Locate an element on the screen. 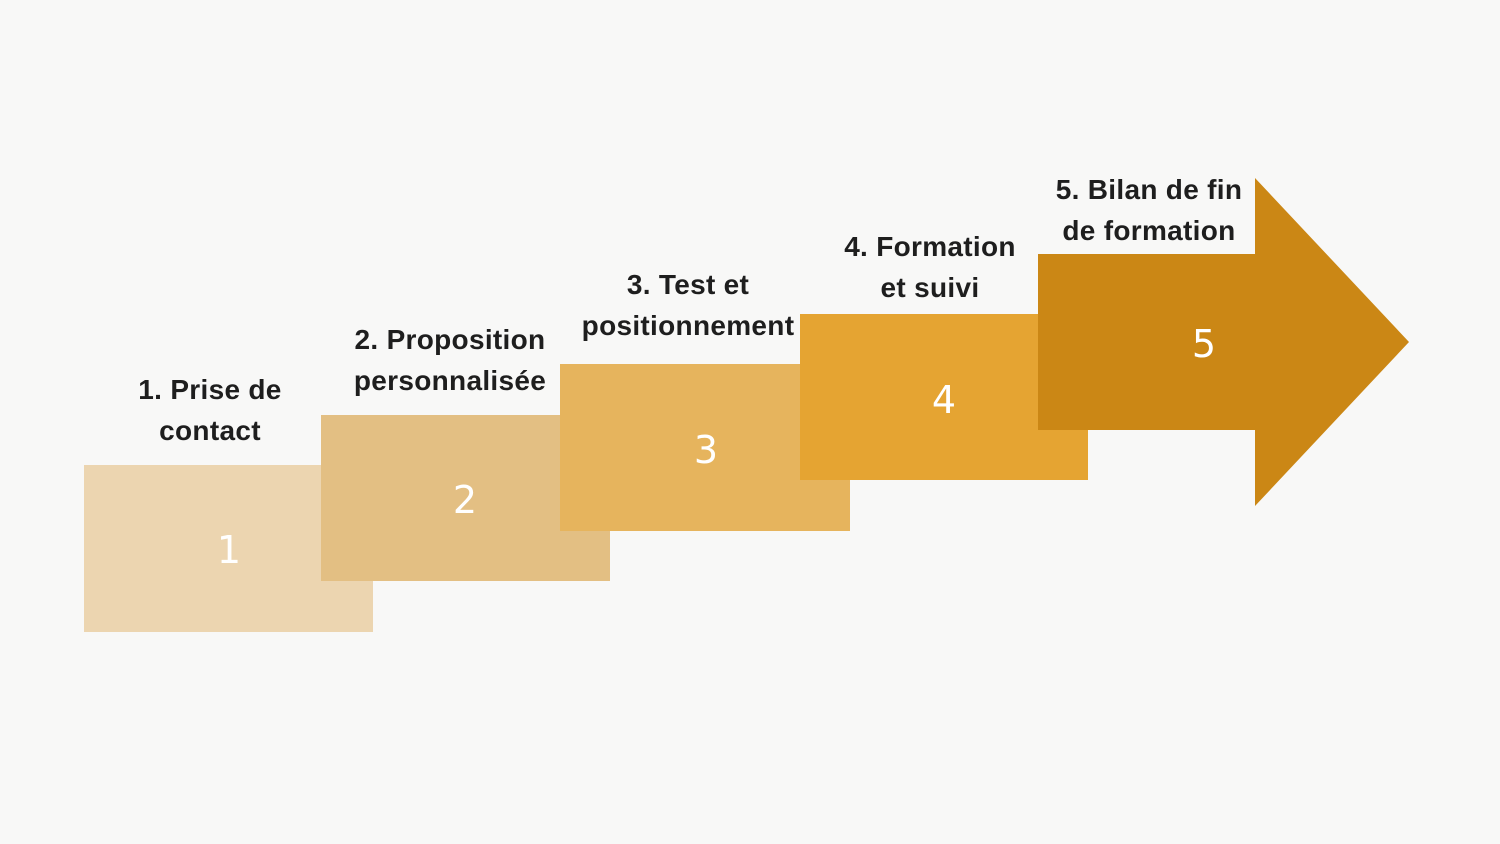 This screenshot has height=844, width=1500. step-5-label: 5. Bilan de fin de formation is located at coordinates (1149, 210).